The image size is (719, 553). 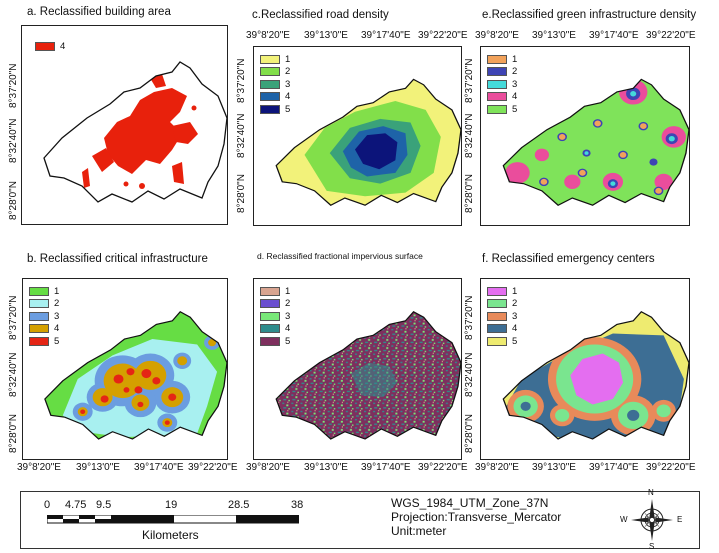 I want to click on map-panel-green-infrastructure: 1 2 3 4 5, so click(x=585, y=136).